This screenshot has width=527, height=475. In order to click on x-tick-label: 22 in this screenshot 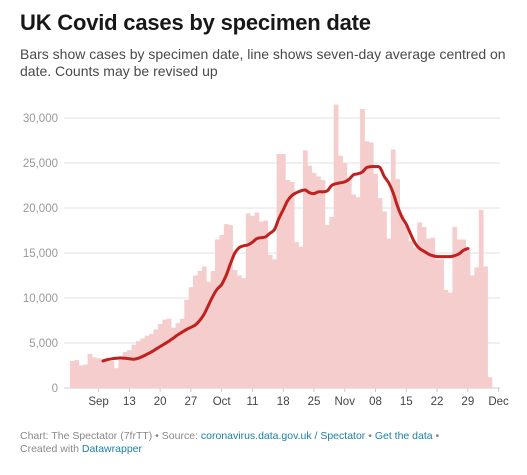, I will do `click(437, 402)`.